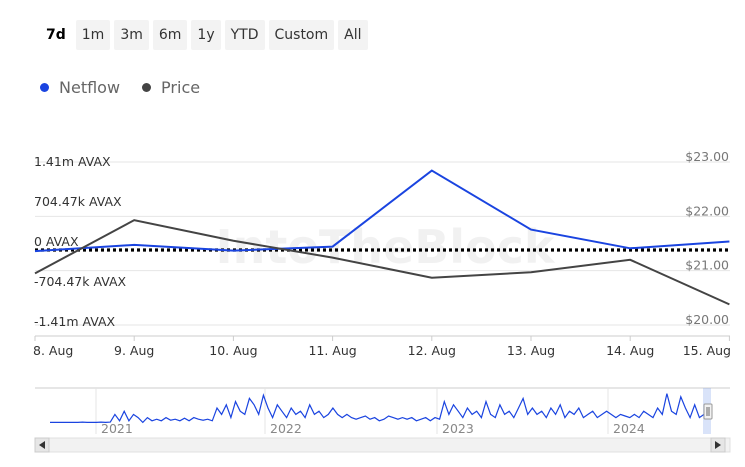  I want to click on y-left-tick-label: 704.47k AVAX, so click(78, 201).